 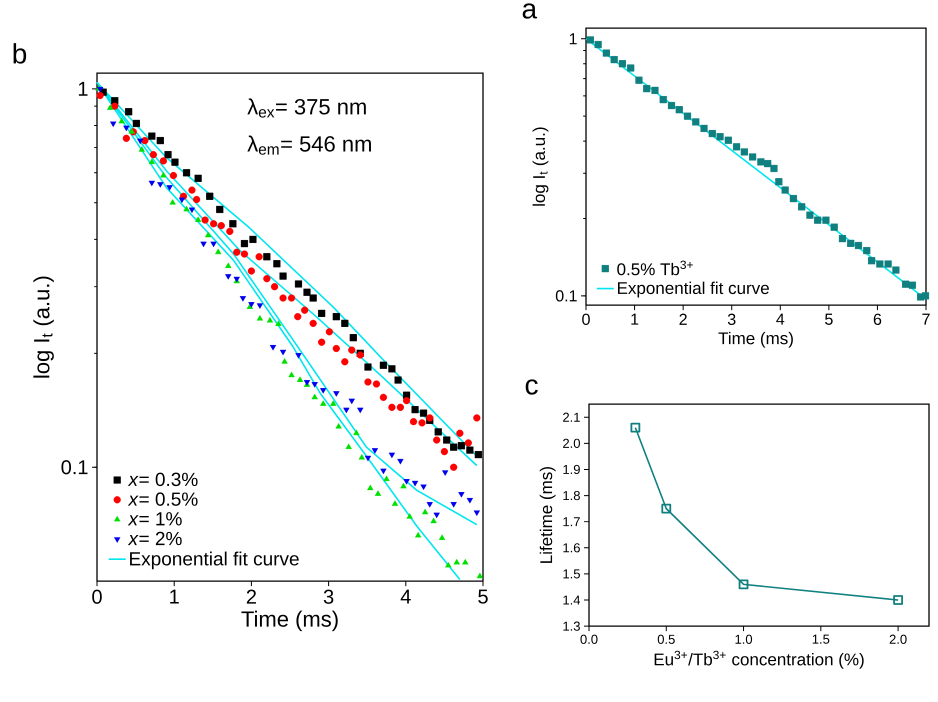 What do you see at coordinates (744, 639) in the screenshot?
I see `x-tick-label: 1.0` at bounding box center [744, 639].